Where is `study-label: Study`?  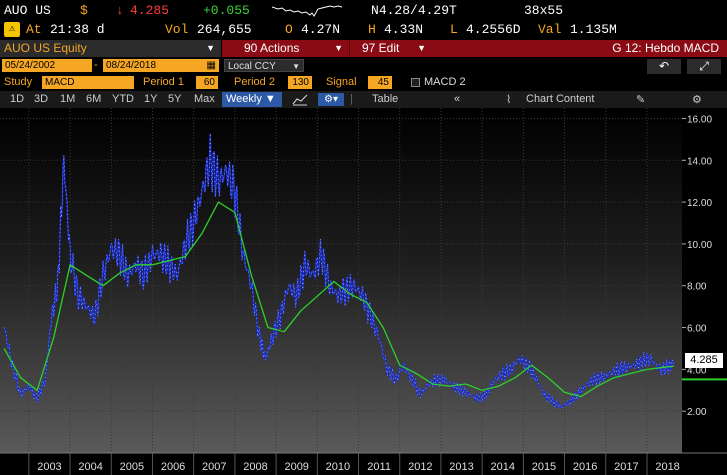
study-label: Study is located at coordinates (18, 82).